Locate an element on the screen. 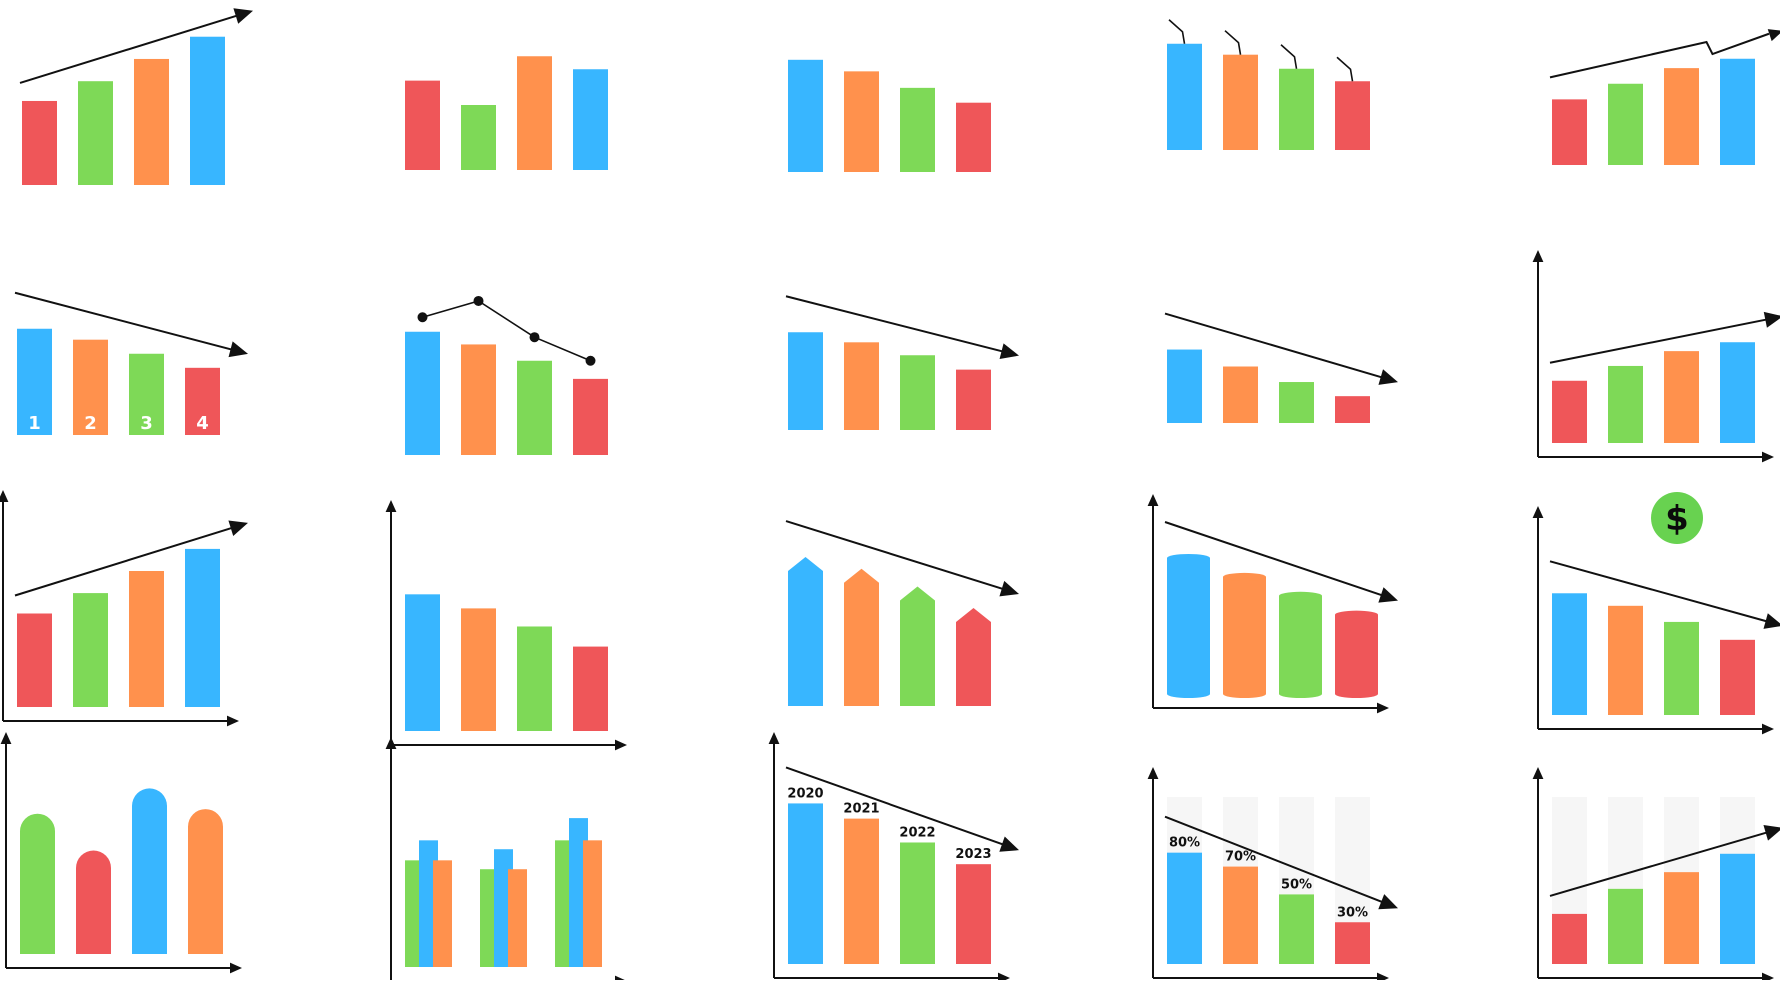 Image resolution: width=1780 pixels, height=985 pixels. category-label-2: 2021 is located at coordinates (861, 809).